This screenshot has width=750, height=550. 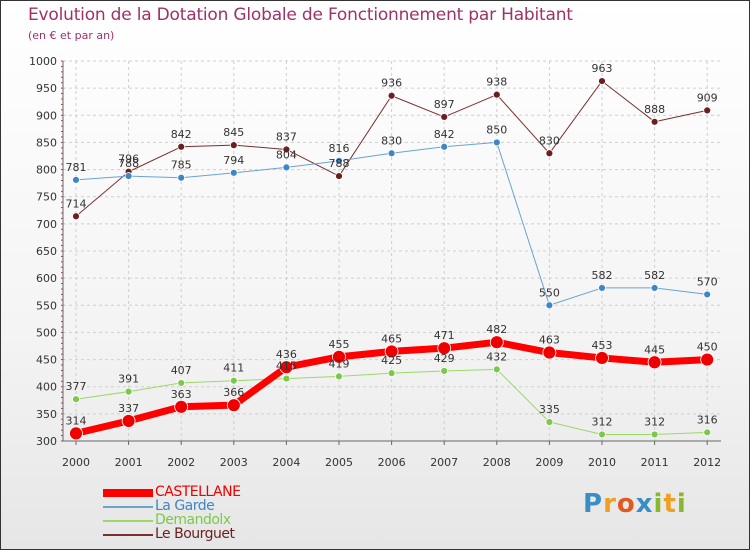 I want to click on data-label-demandolx: 425, so click(x=391, y=360).